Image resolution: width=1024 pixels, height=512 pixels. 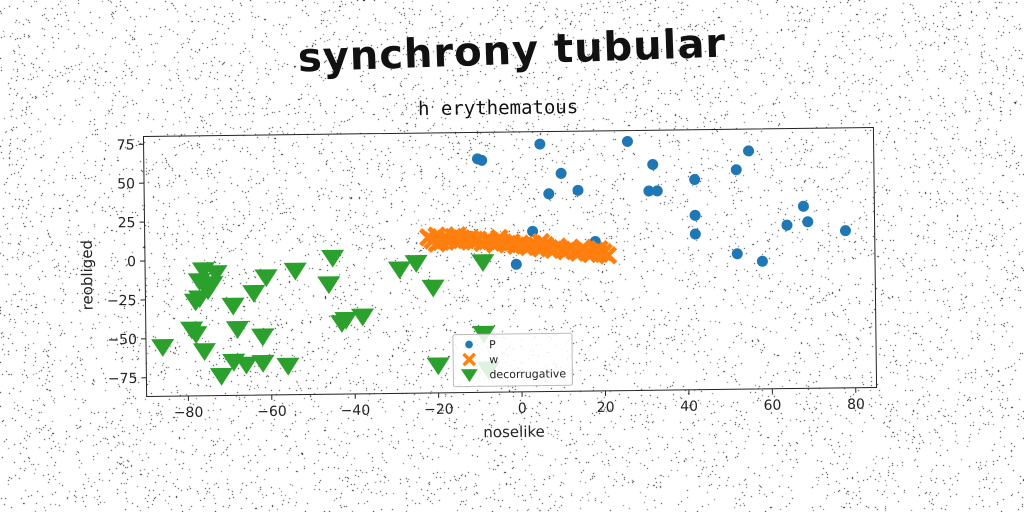 I want to click on legend-marker-decorrugative, so click(x=469, y=376).